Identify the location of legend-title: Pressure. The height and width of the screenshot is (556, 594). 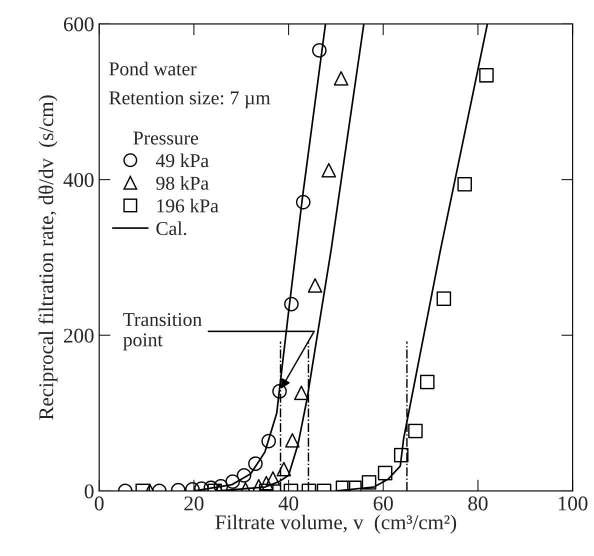
(165, 138).